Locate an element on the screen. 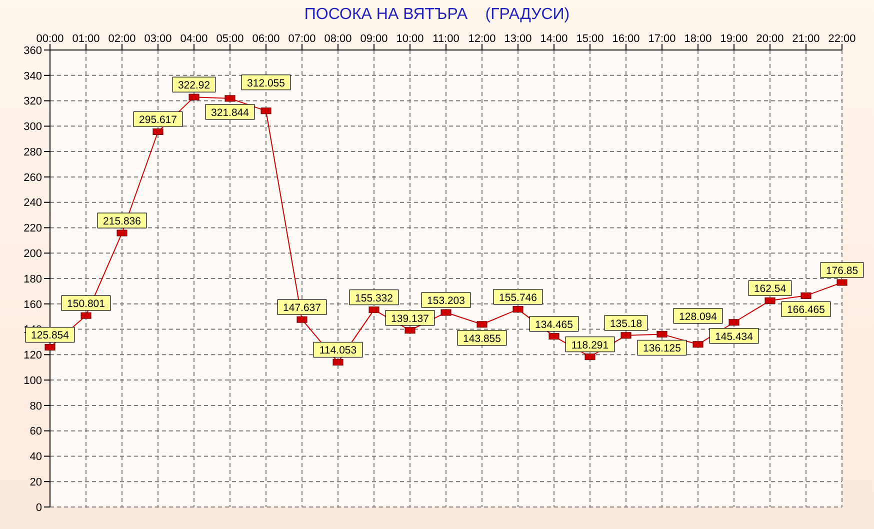 Image resolution: width=874 pixels, height=529 pixels. data-label: 128.094 is located at coordinates (698, 316).